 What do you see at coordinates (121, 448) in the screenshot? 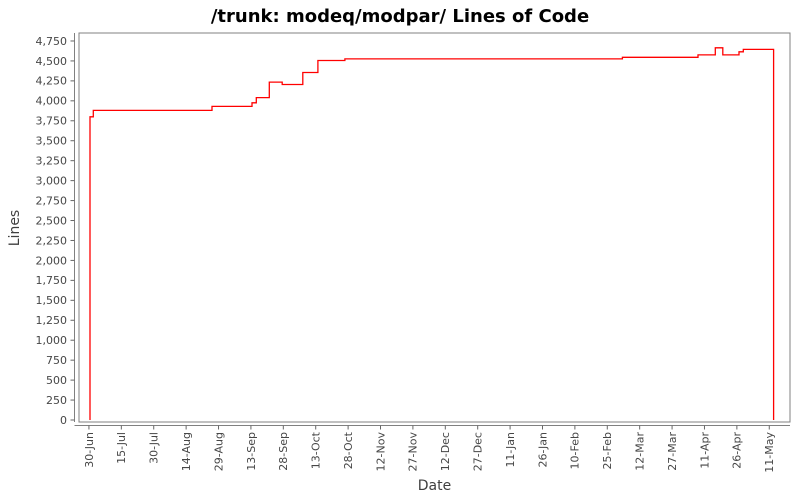
I see `x-tick-label: 15-Jul` at bounding box center [121, 448].